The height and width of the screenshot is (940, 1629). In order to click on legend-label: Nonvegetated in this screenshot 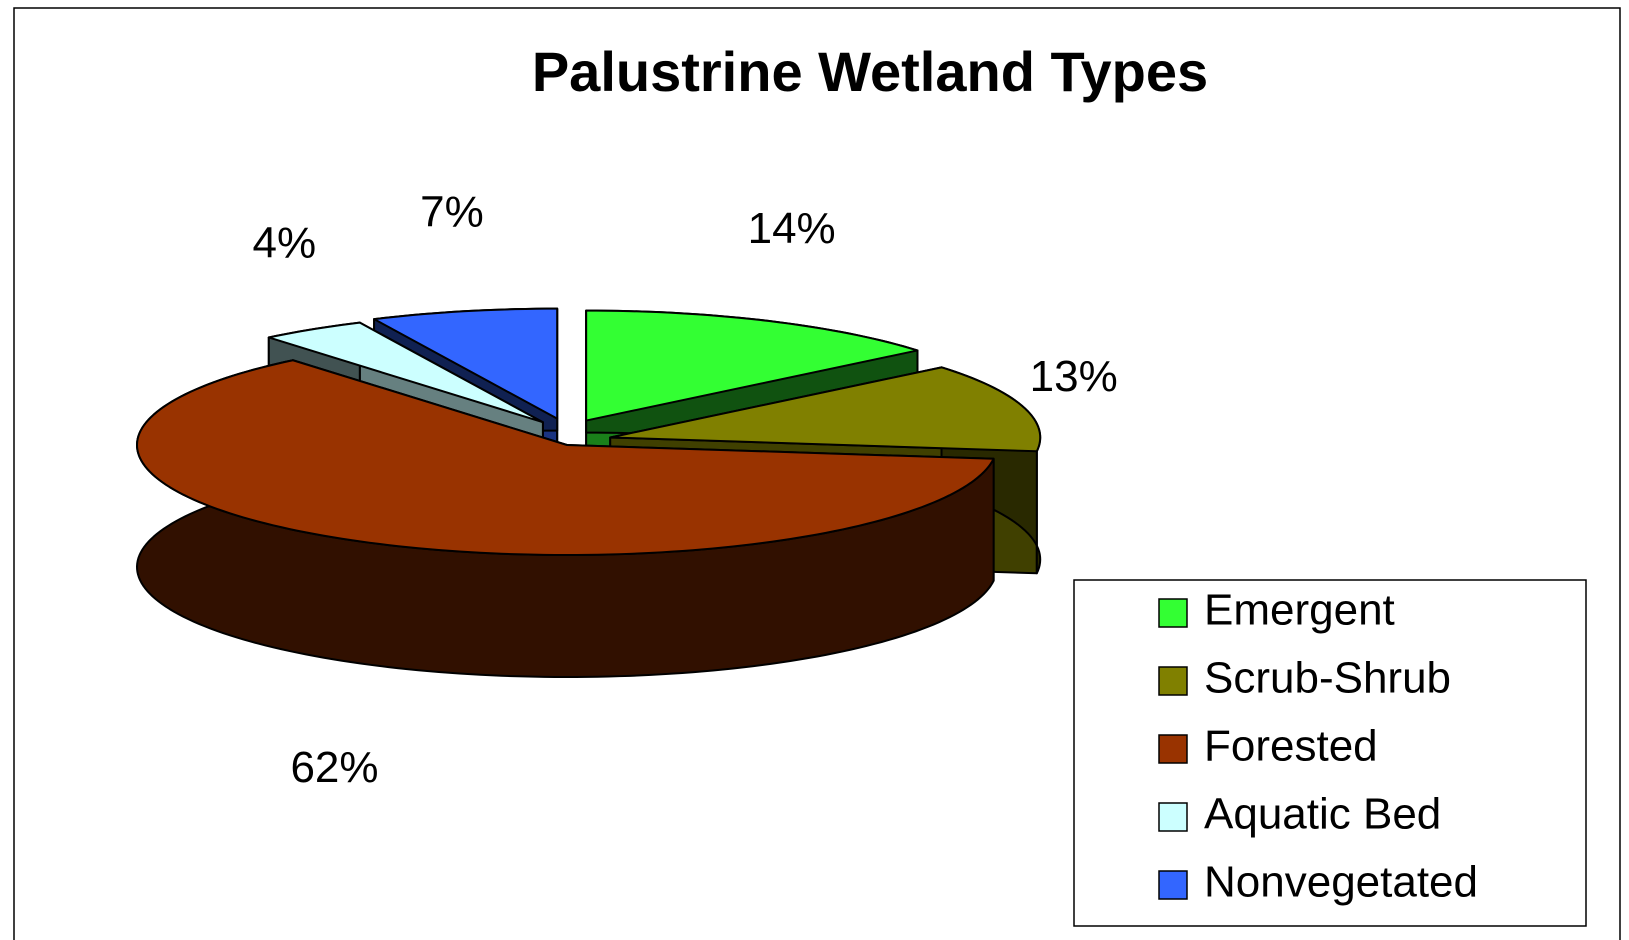, I will do `click(1341, 882)`.